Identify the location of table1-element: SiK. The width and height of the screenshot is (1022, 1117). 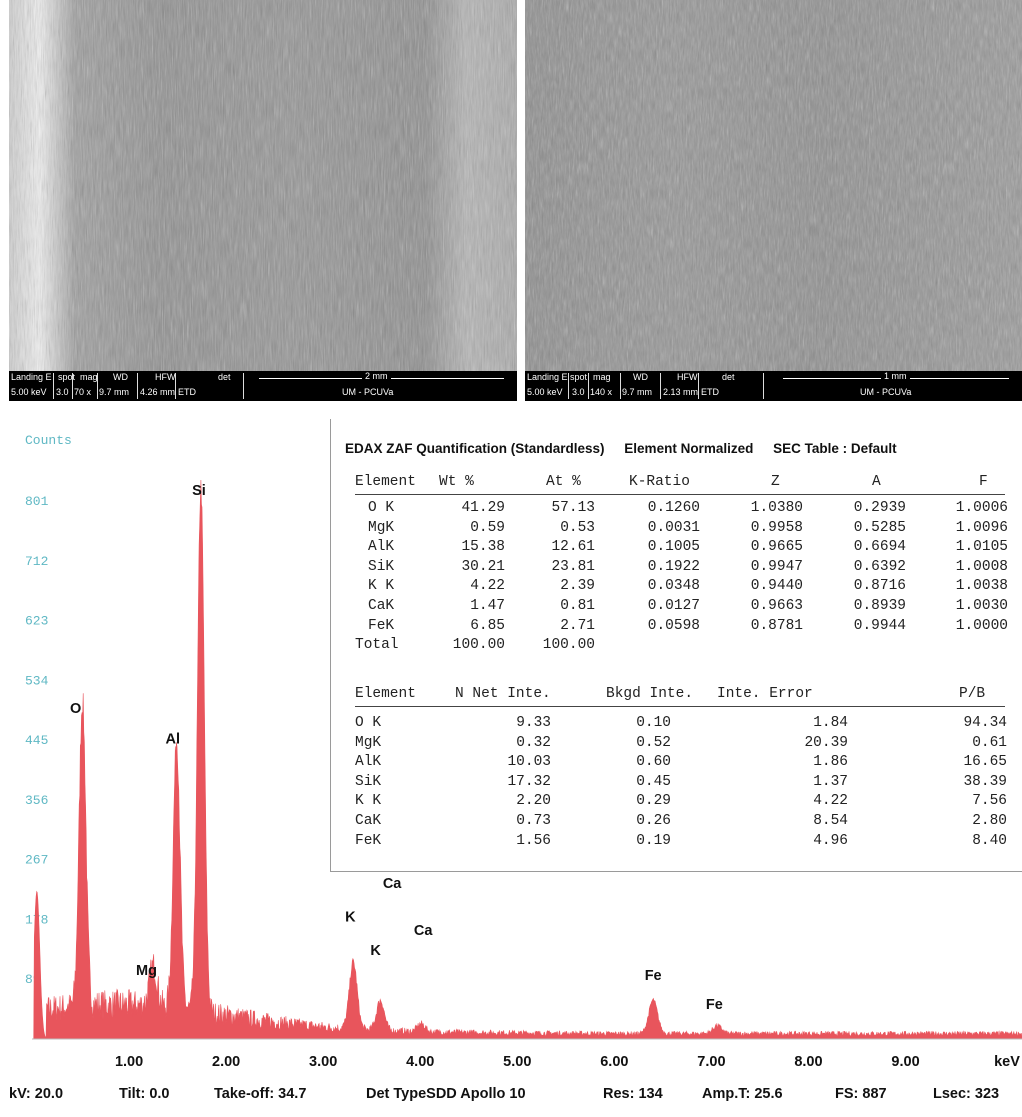
(381, 566).